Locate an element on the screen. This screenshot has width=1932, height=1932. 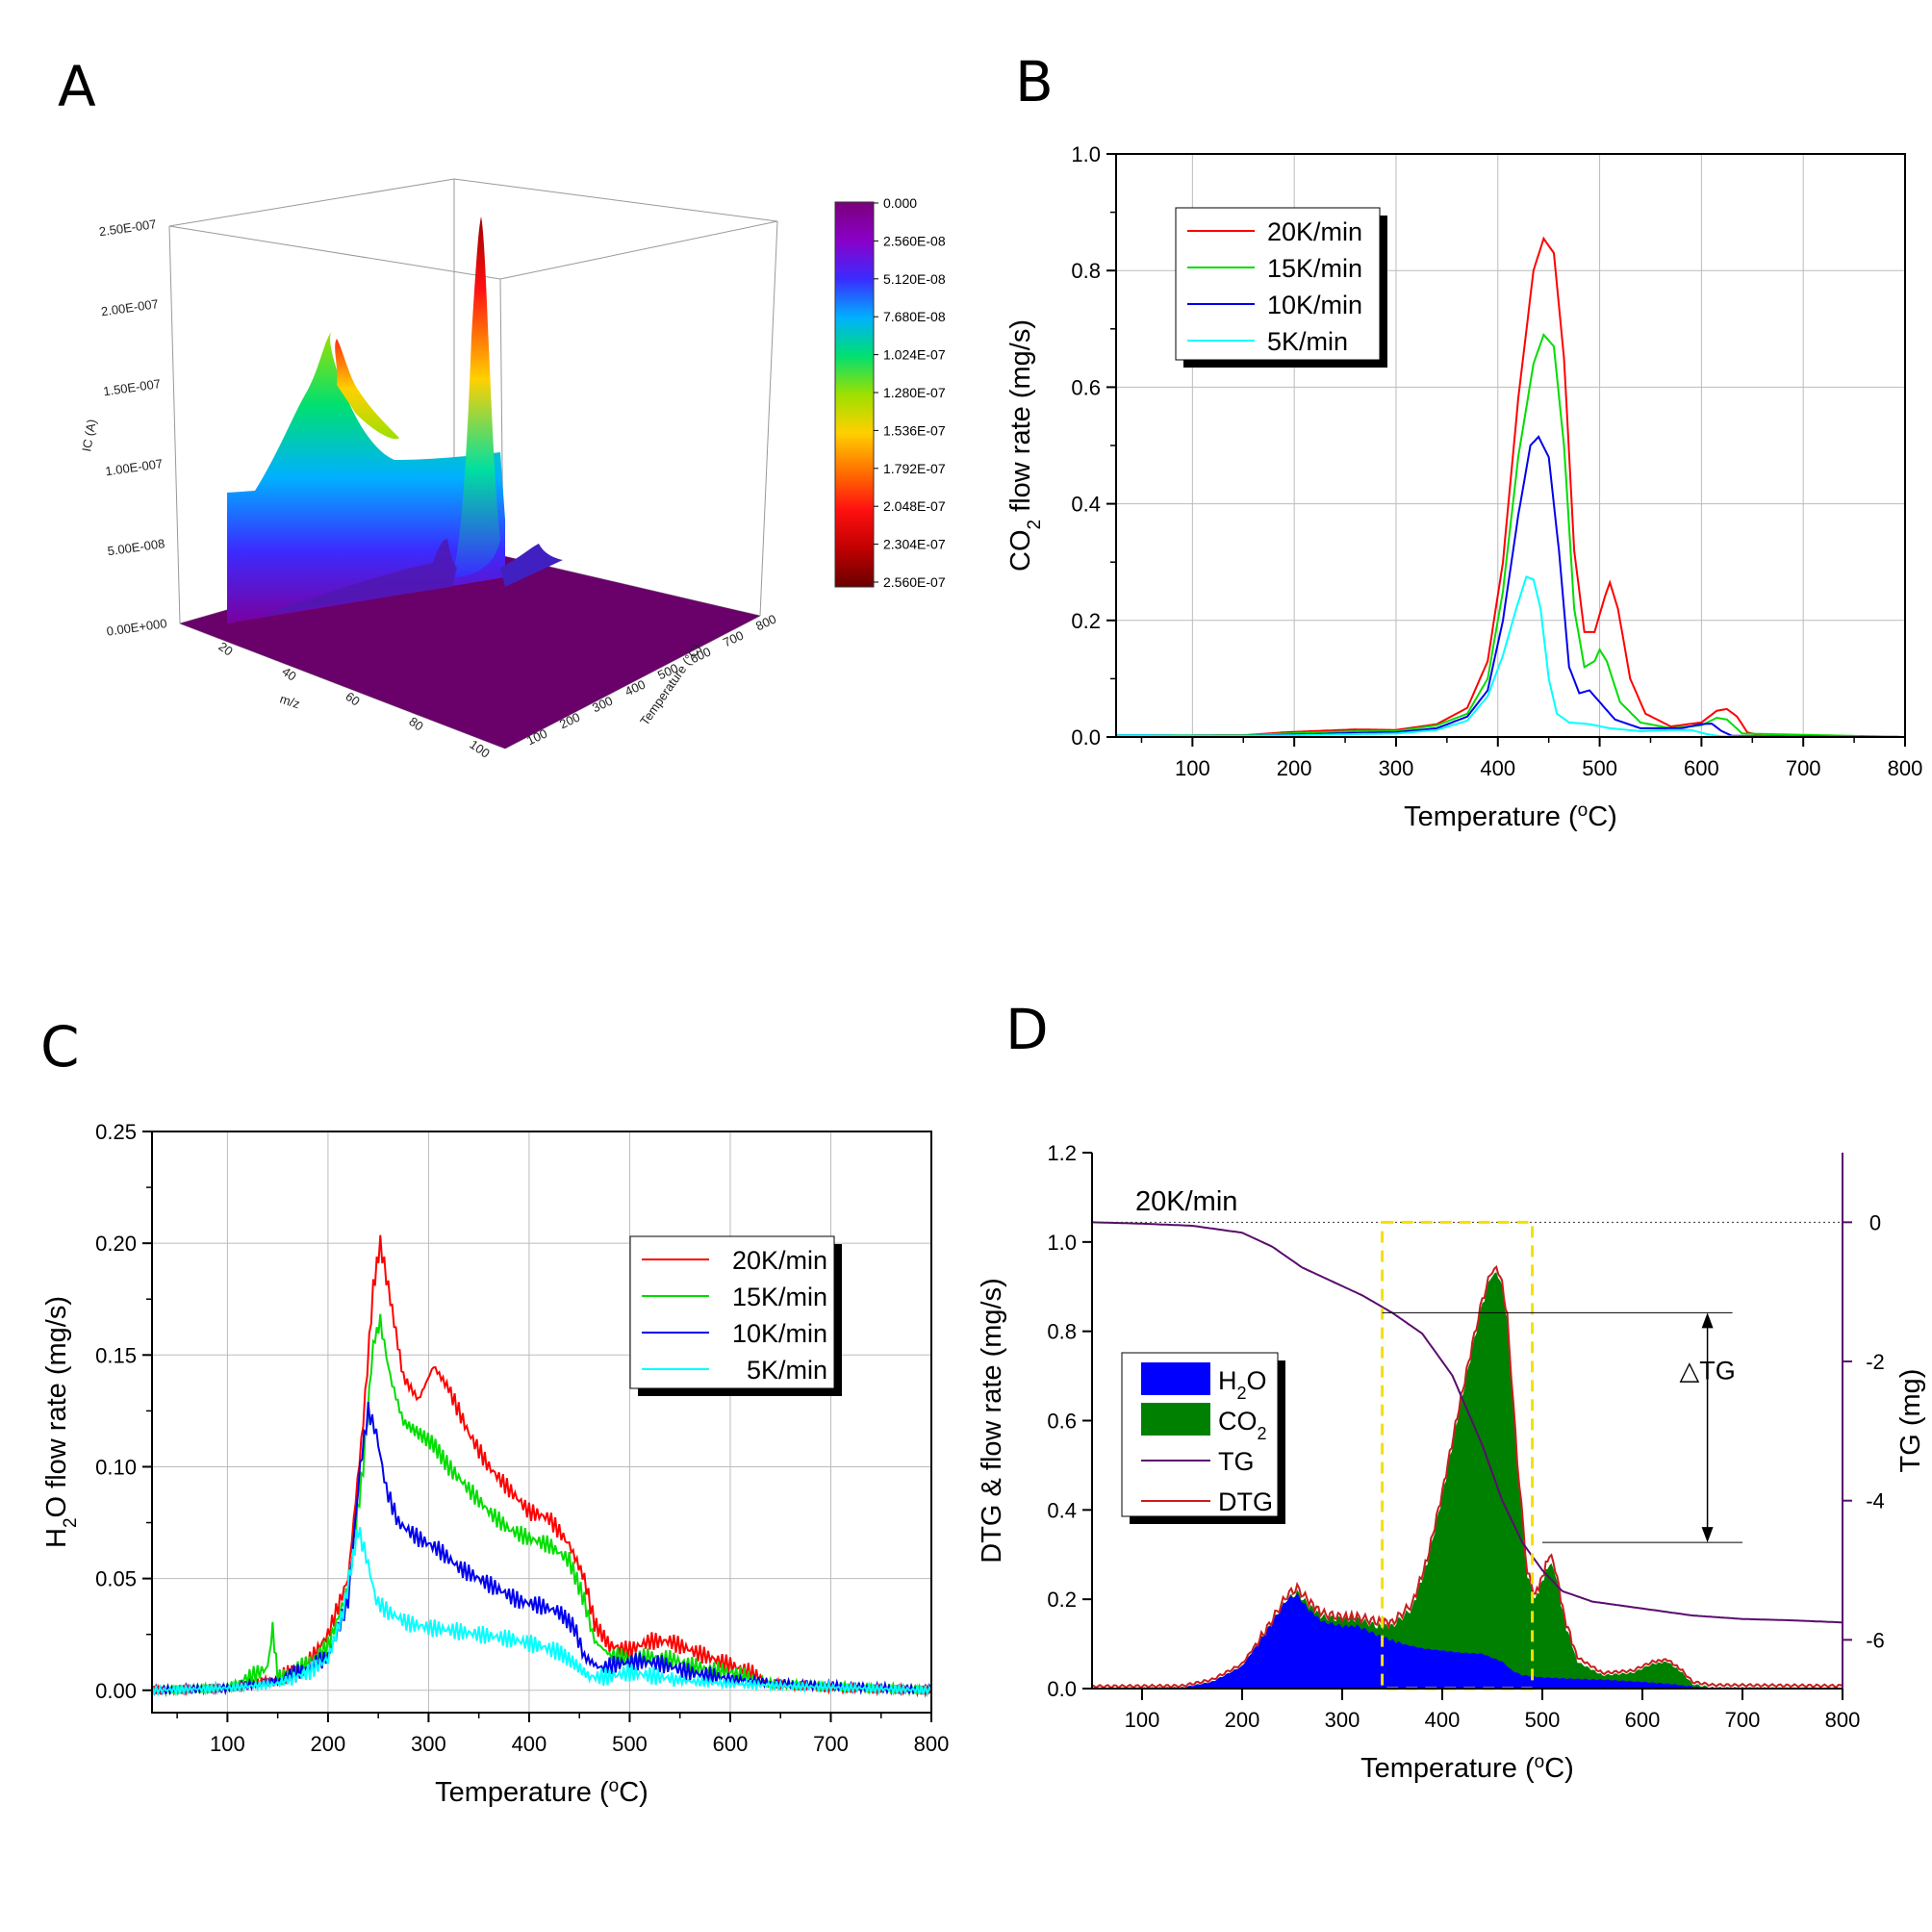
colorbar-tick-label: 2.304E-07 is located at coordinates (914, 544).